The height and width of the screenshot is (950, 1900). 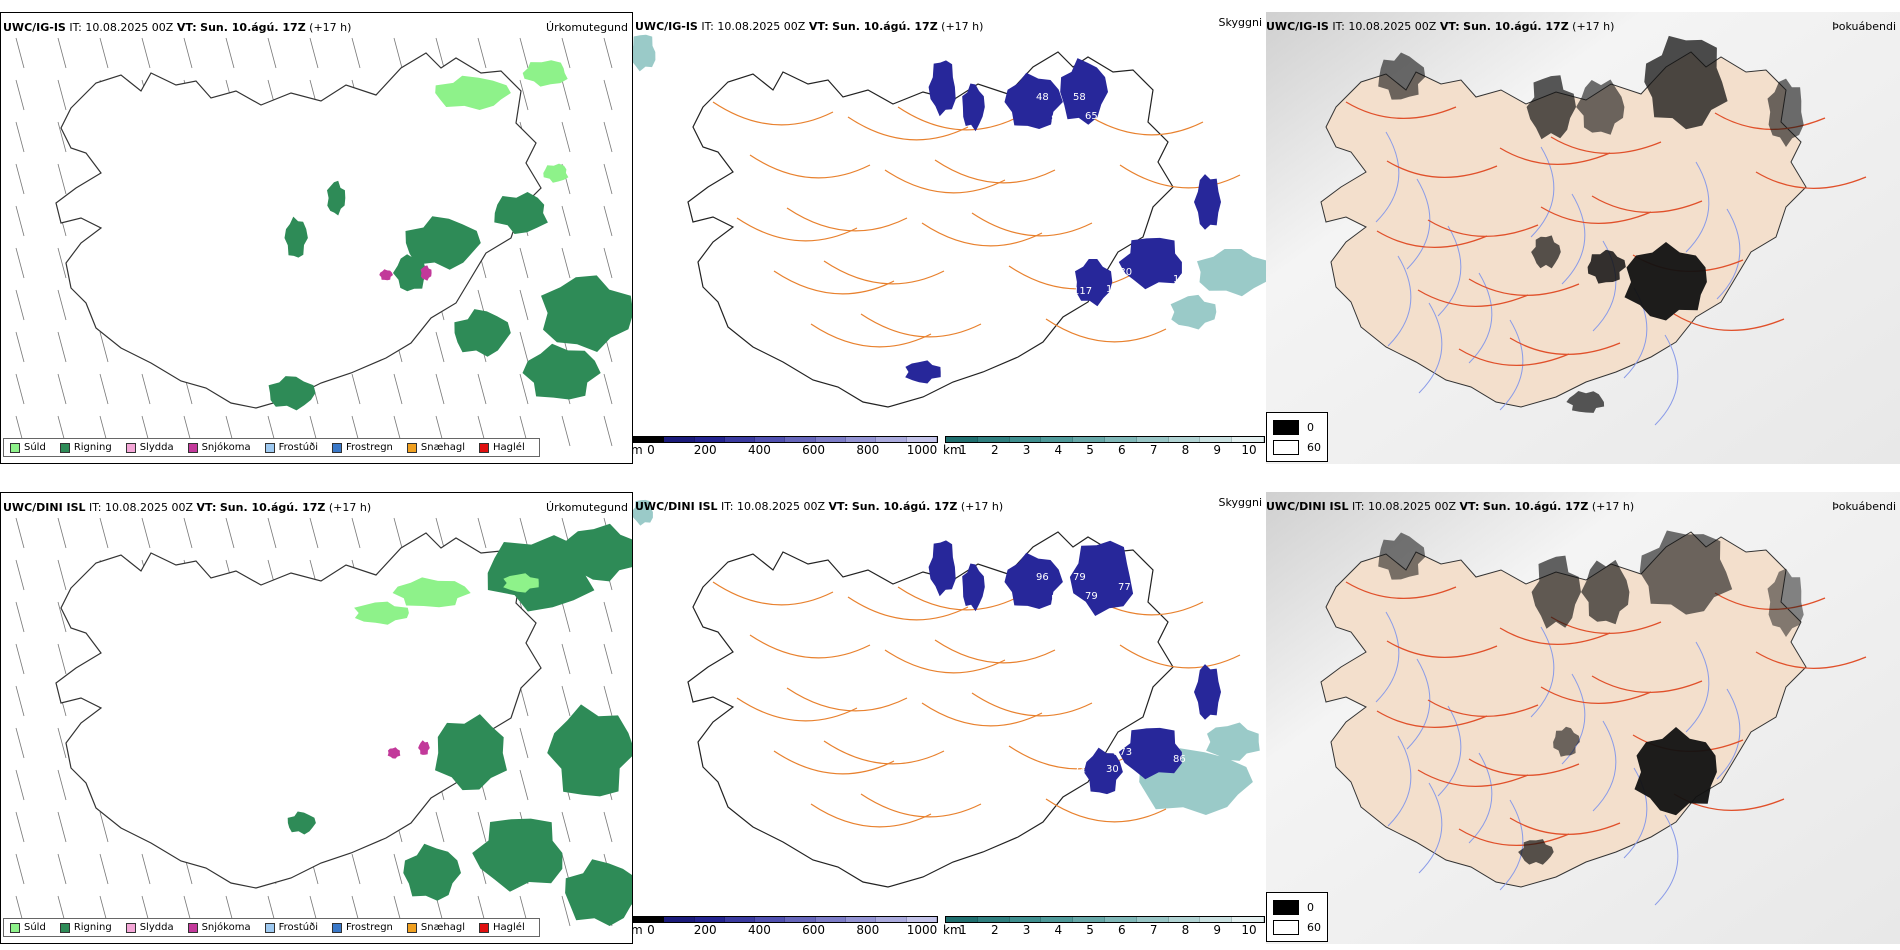 What do you see at coordinates (705, 450) in the screenshot?
I see `colorbar-tick: 200` at bounding box center [705, 450].